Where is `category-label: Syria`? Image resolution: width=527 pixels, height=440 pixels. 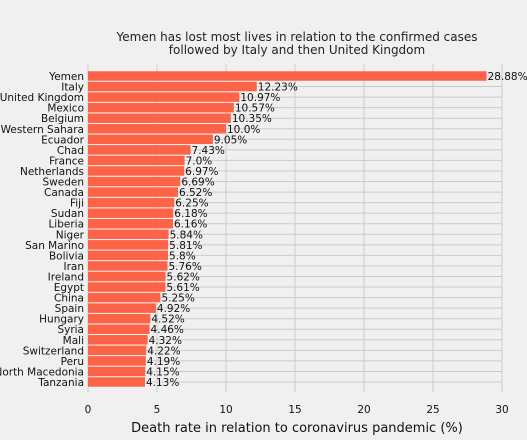 category-label: Syria is located at coordinates (70, 330).